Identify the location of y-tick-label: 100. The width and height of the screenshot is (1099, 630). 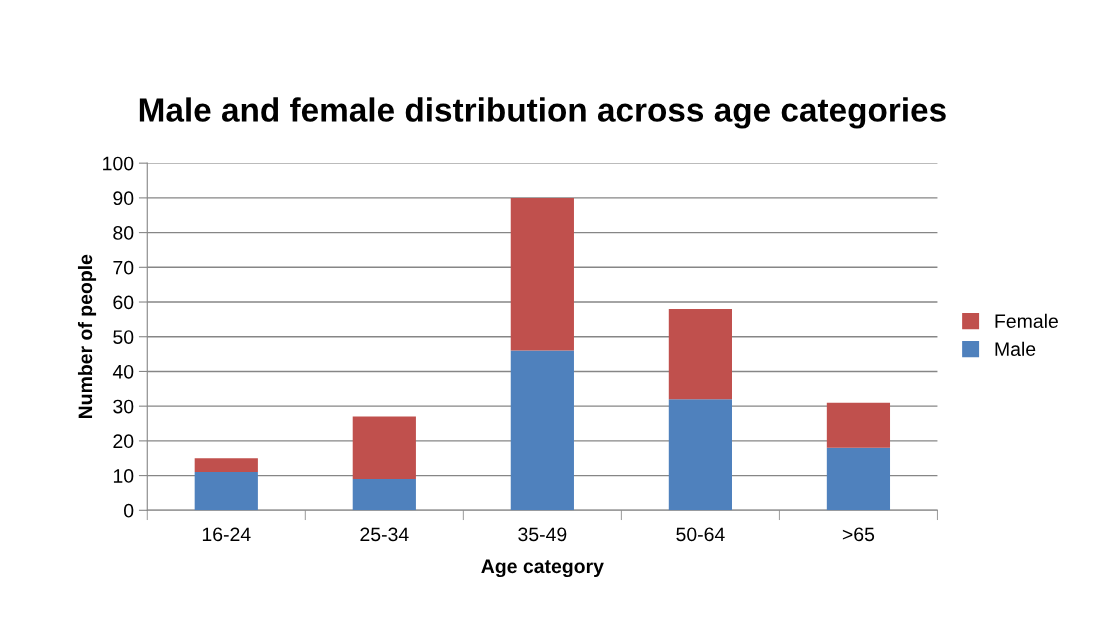
(118, 163).